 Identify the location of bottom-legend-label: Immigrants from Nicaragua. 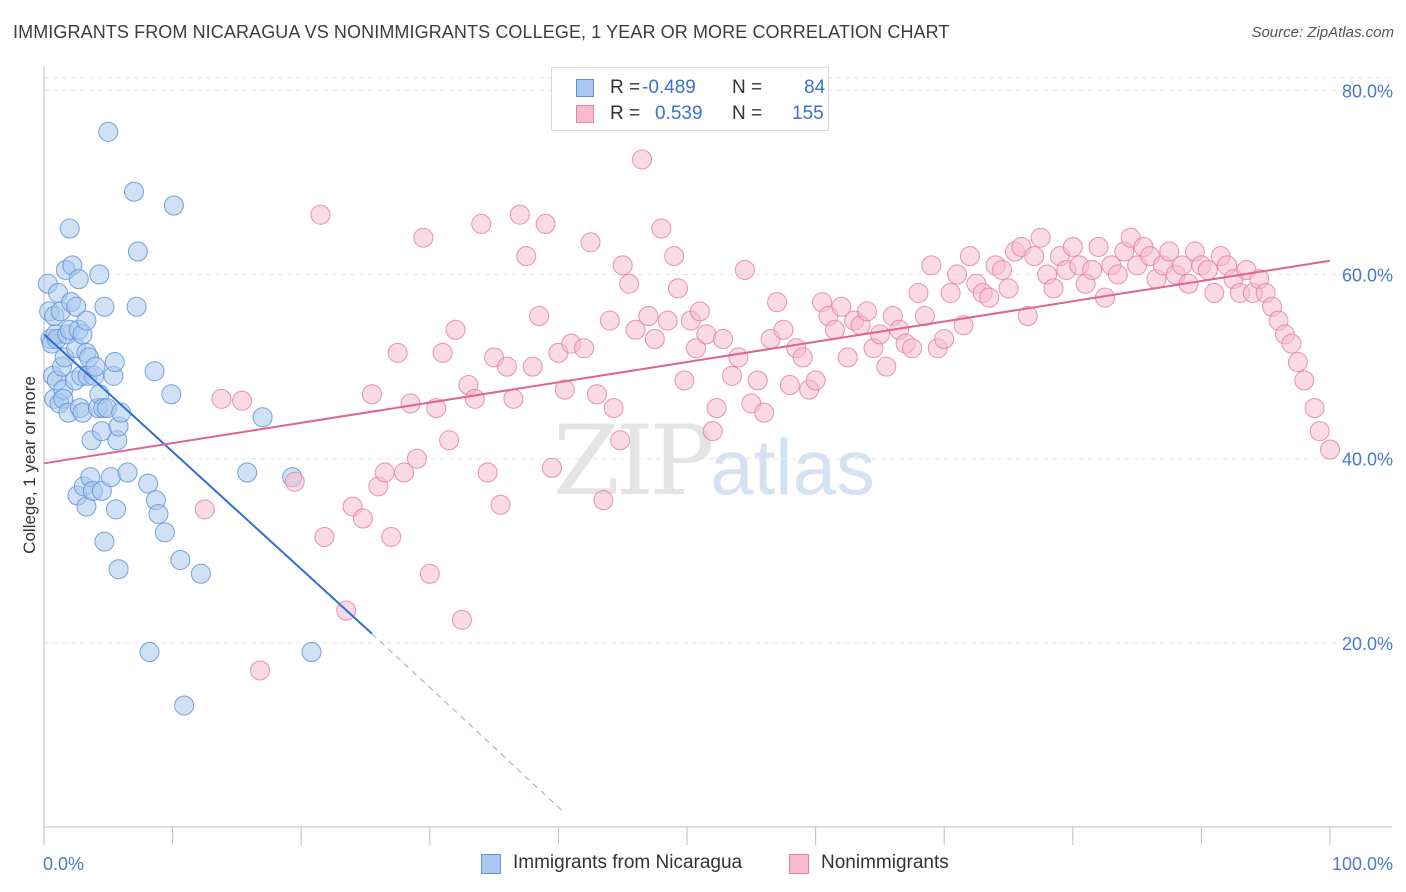
(628, 862).